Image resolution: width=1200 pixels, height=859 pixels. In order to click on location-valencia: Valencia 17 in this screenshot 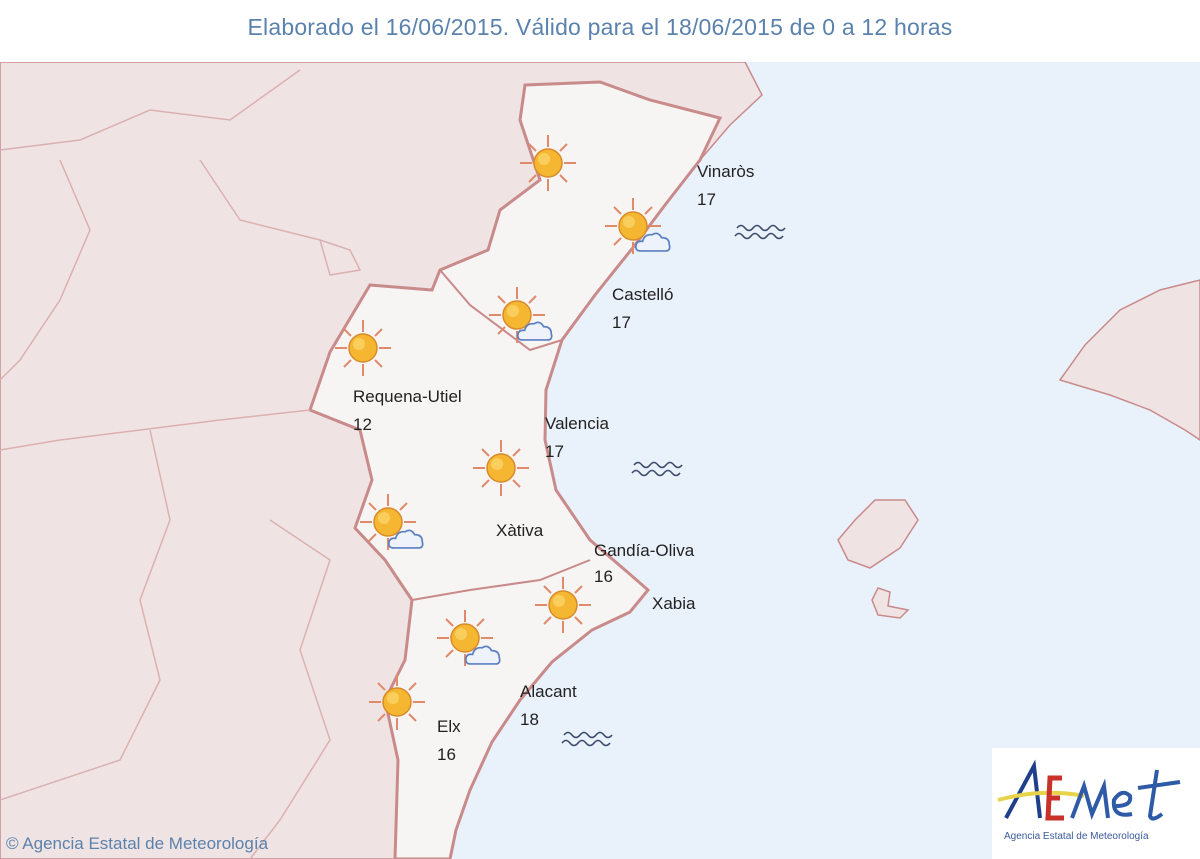, I will do `click(577, 437)`.